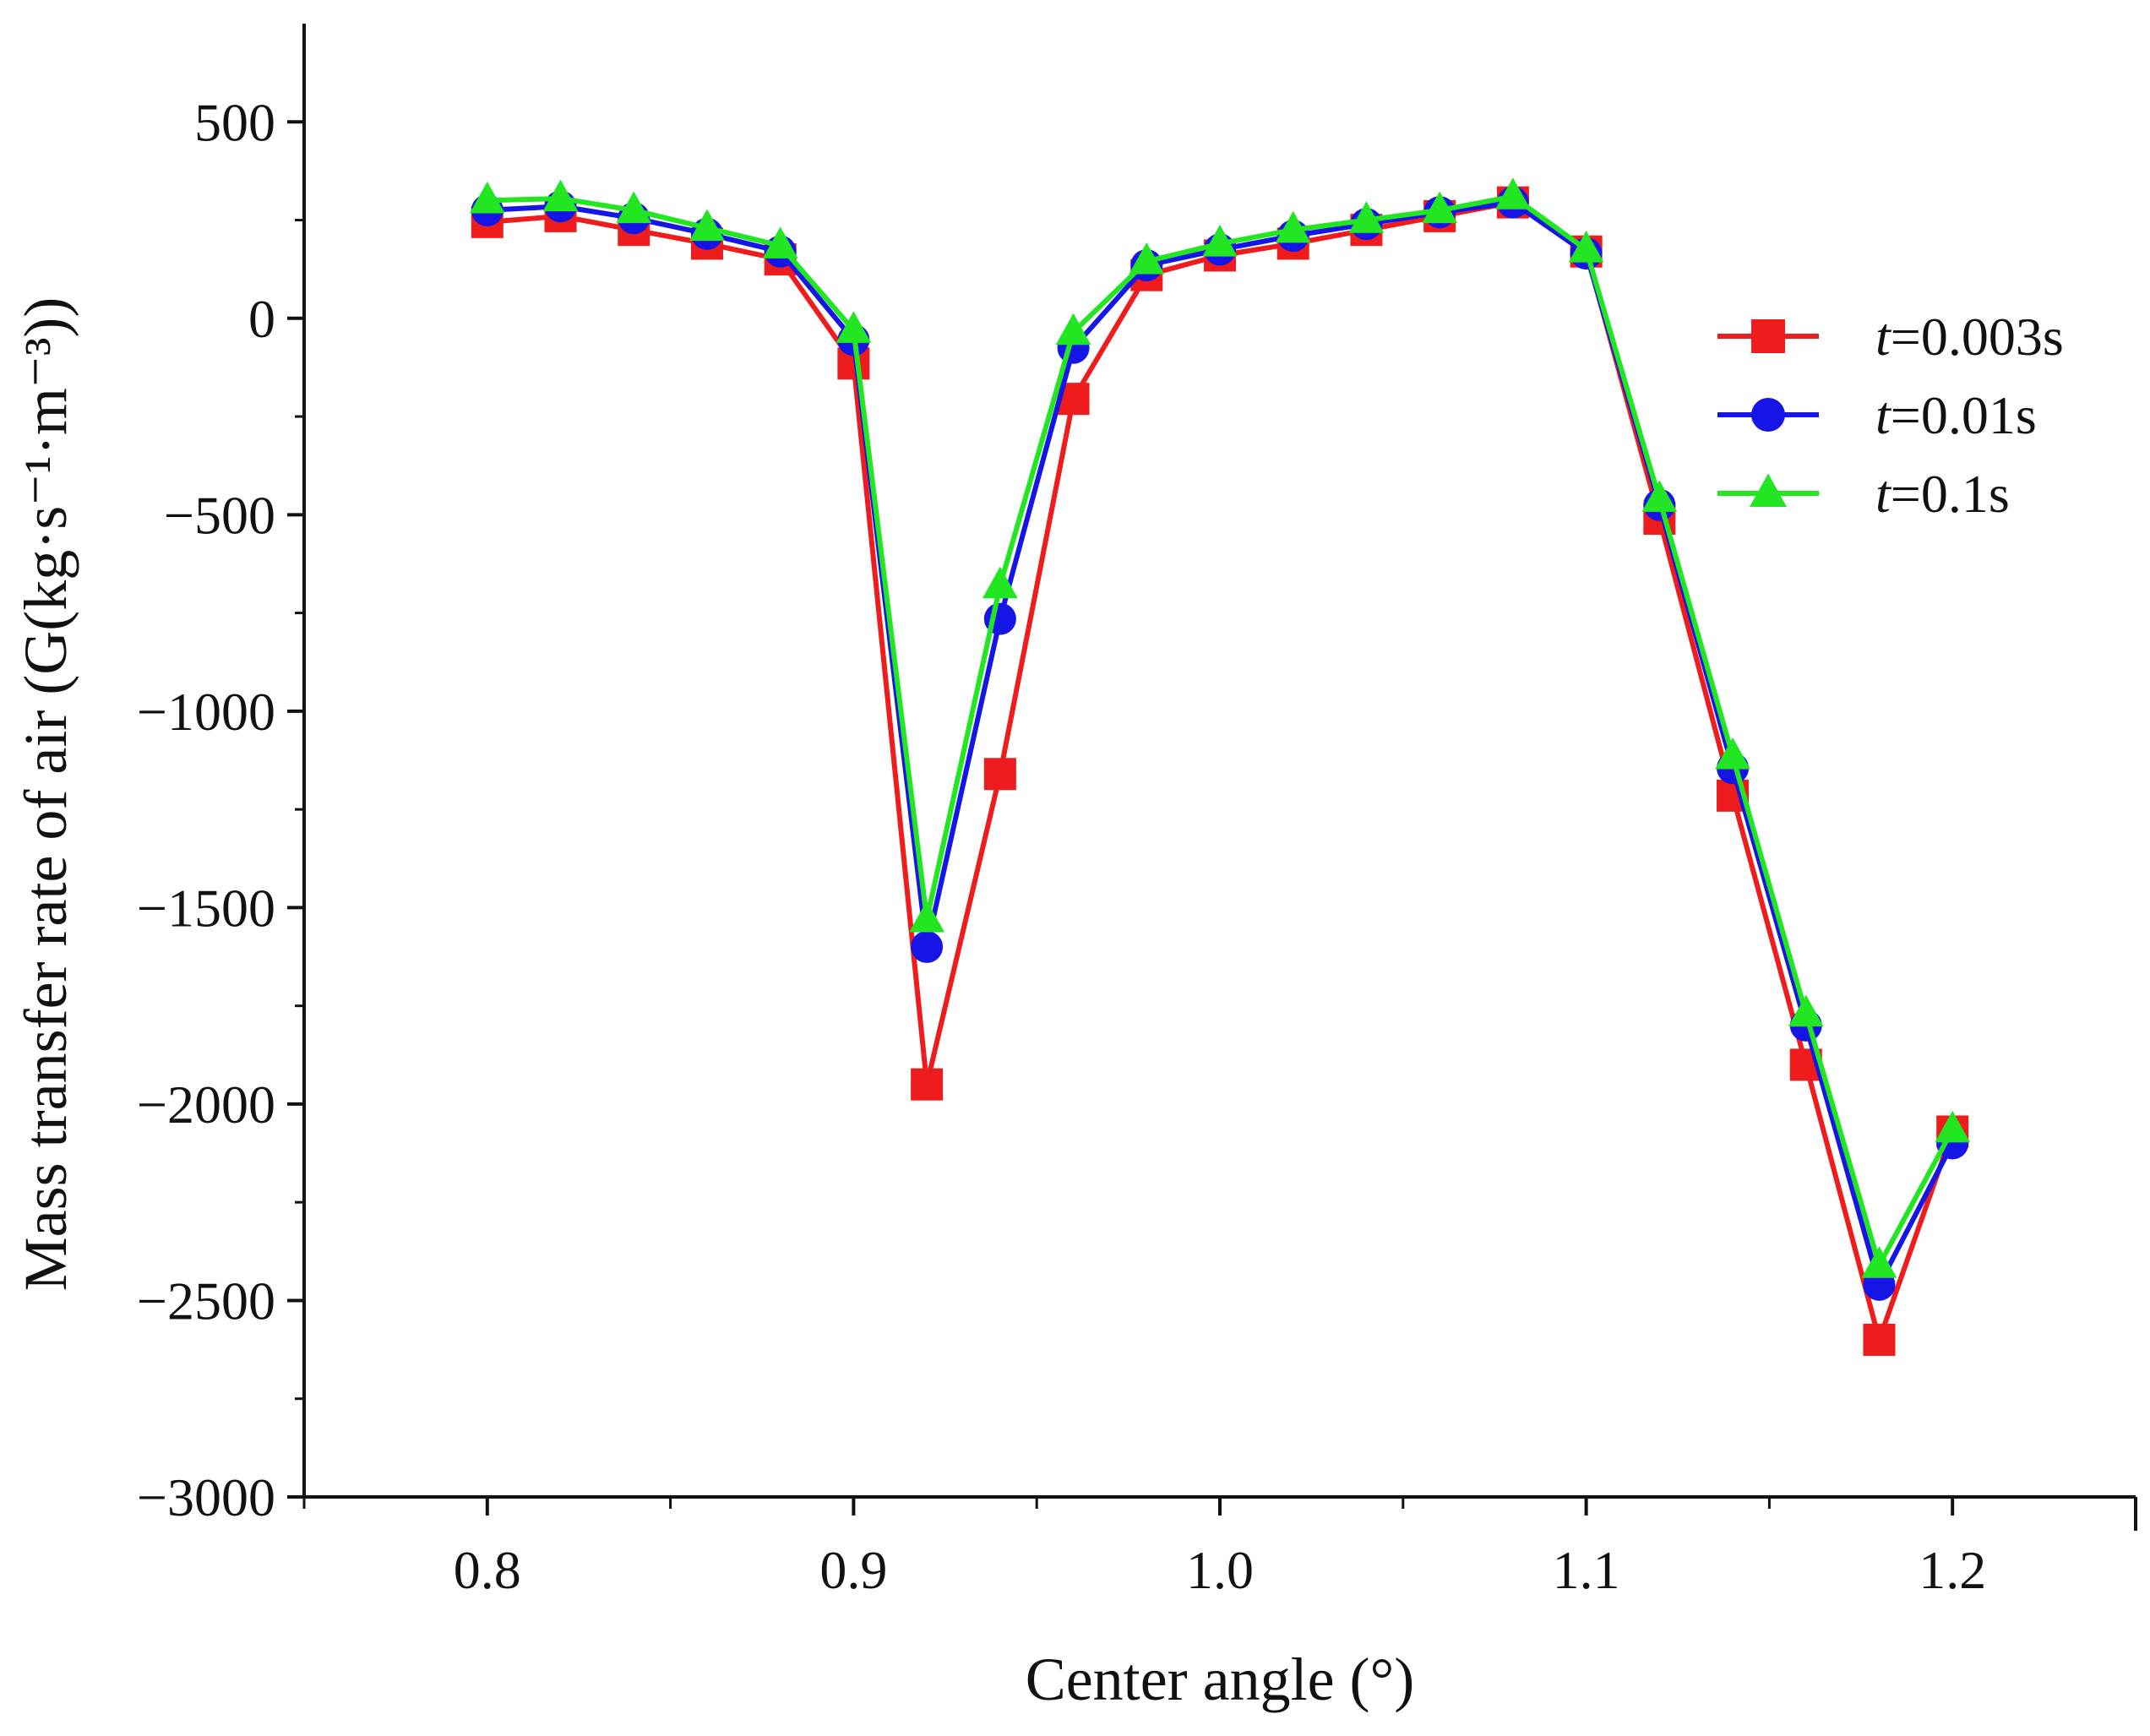 This screenshot has height=1736, width=2150. Describe the element at coordinates (220, 515) in the screenshot. I see `y-tick-label: −500` at that location.